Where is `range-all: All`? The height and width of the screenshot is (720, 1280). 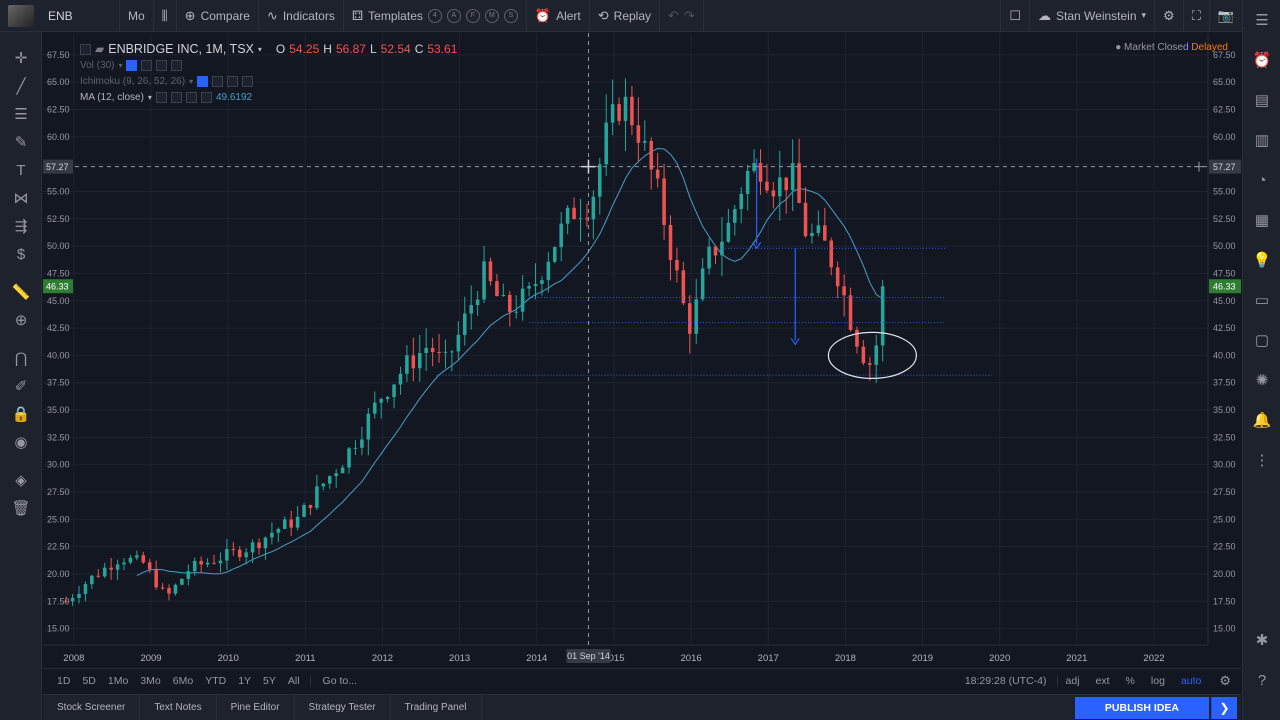
range-all: All is located at coordinates (293, 680).